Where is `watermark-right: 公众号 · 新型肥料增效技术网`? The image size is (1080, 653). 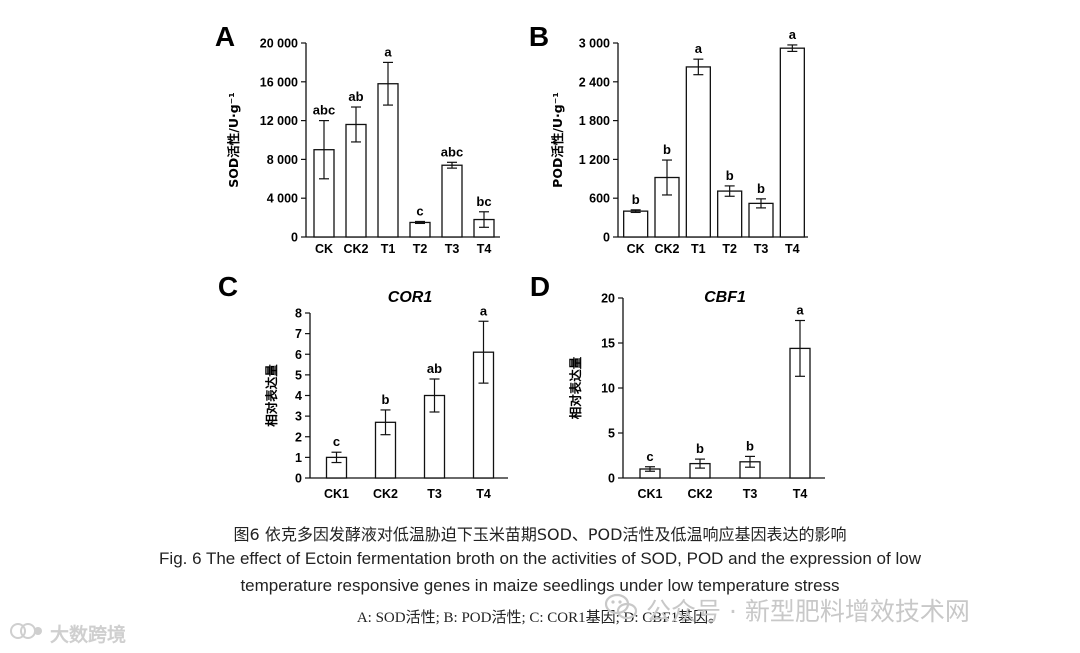 watermark-right: 公众号 · 新型肥料增效技术网 is located at coordinates (787, 610).